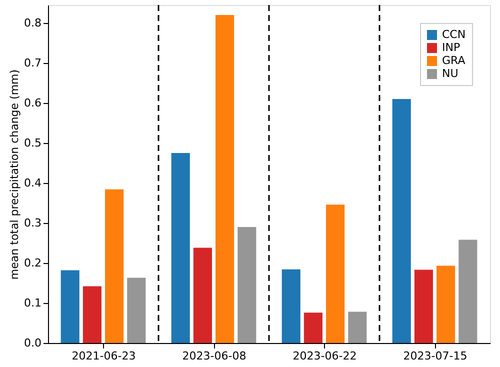 Image resolution: width=500 pixels, height=367 pixels. I want to click on y-tick-label: 0.7, so click(33, 63).